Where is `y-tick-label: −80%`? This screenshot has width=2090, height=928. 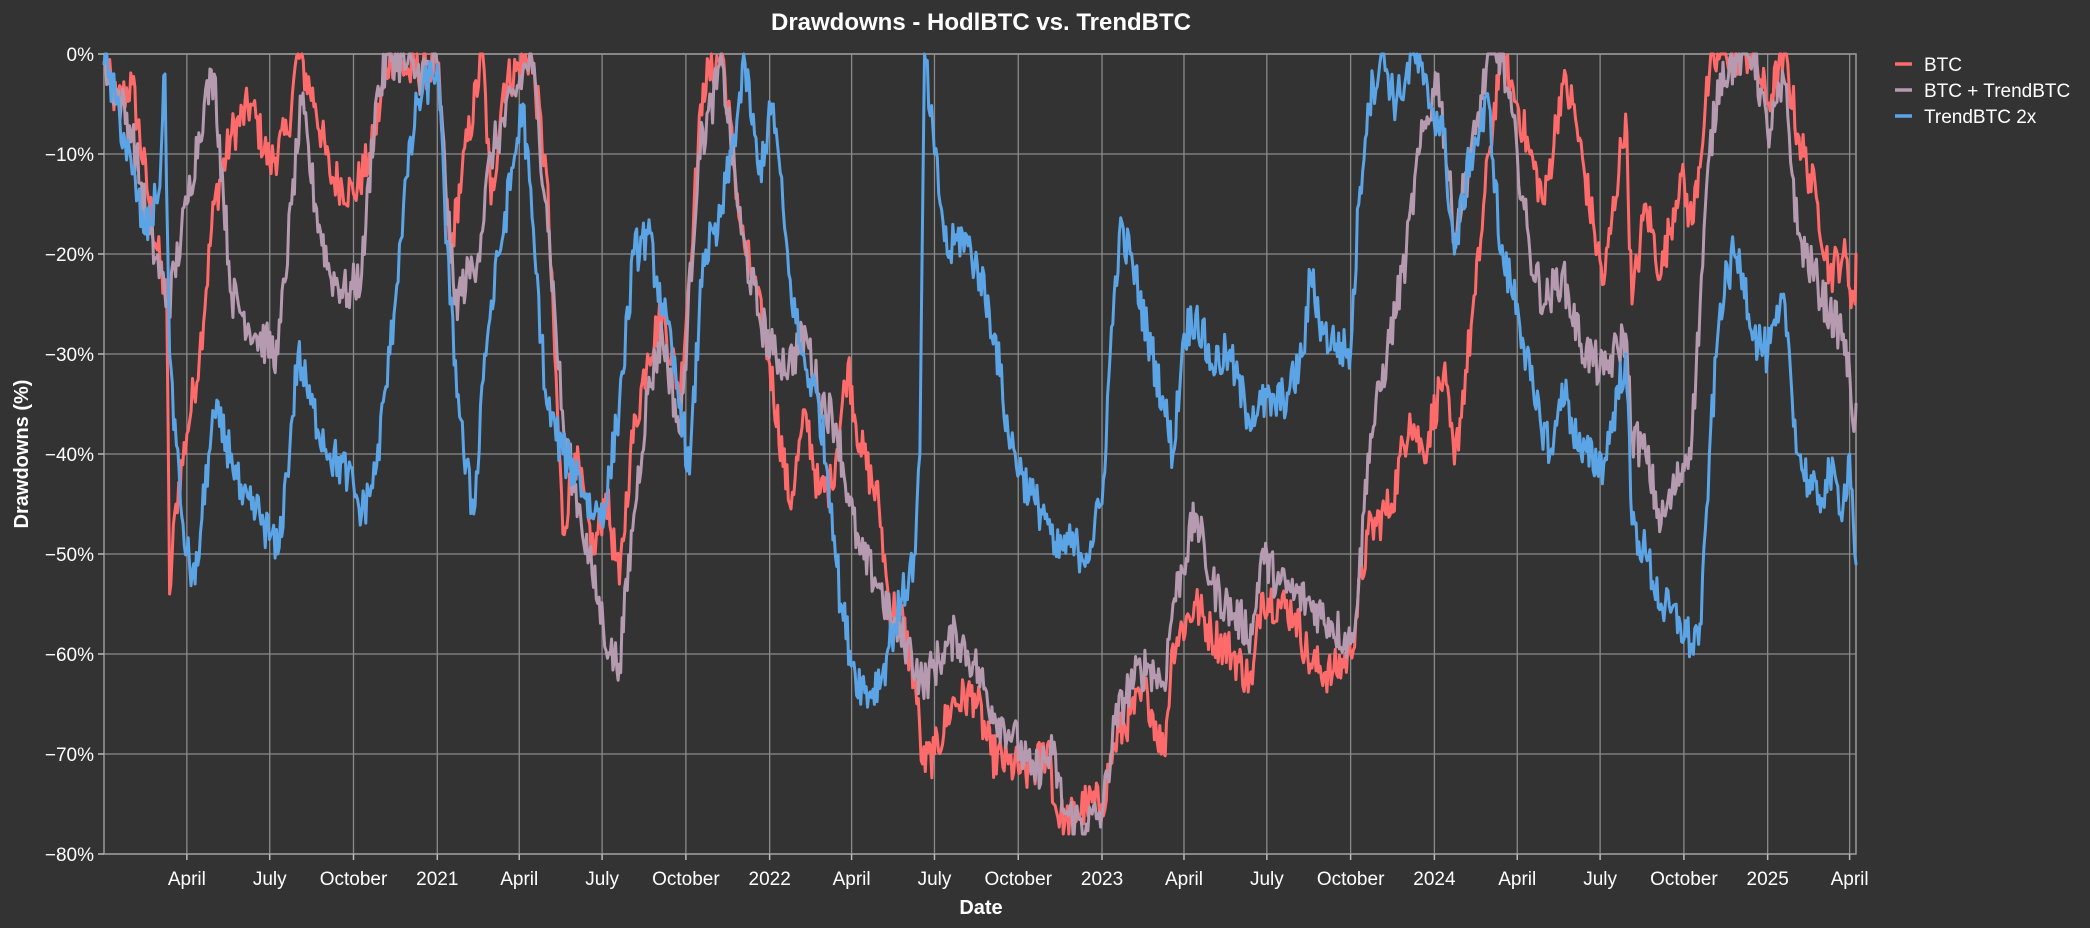 y-tick-label: −80% is located at coordinates (69, 855).